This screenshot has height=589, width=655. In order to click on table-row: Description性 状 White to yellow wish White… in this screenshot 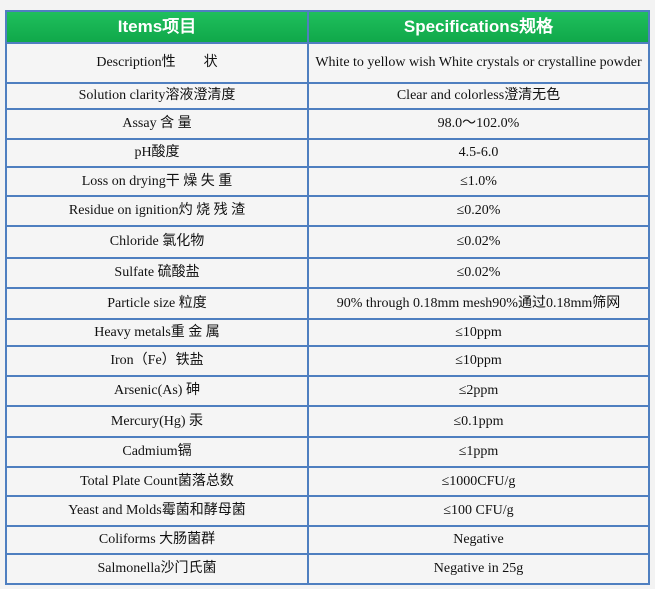, I will do `click(327, 63)`.